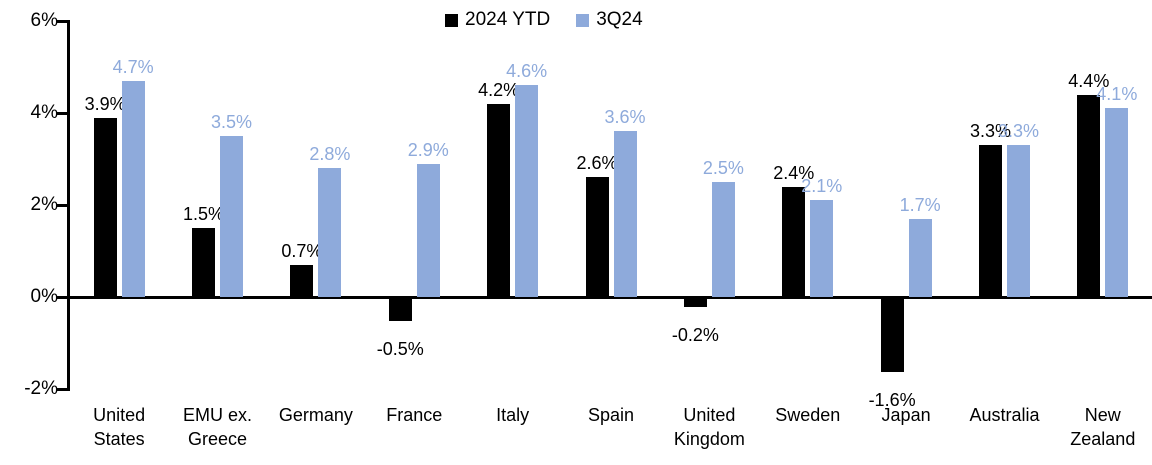 This screenshot has height=465, width=1152. Describe the element at coordinates (695, 335) in the screenshot. I see `data-label-2024-ytd-united-kingdom: -0.2%` at that location.